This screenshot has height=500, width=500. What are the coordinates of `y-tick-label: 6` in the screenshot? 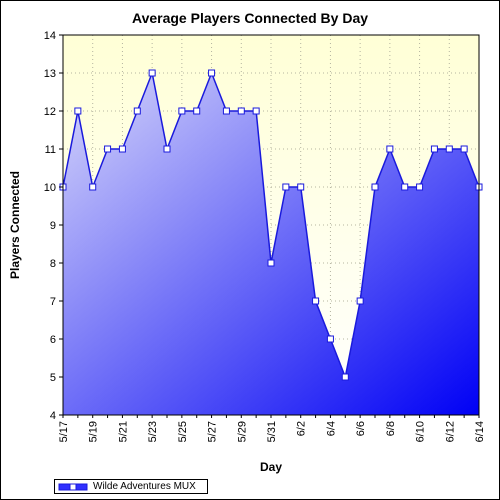 It's located at (53, 340).